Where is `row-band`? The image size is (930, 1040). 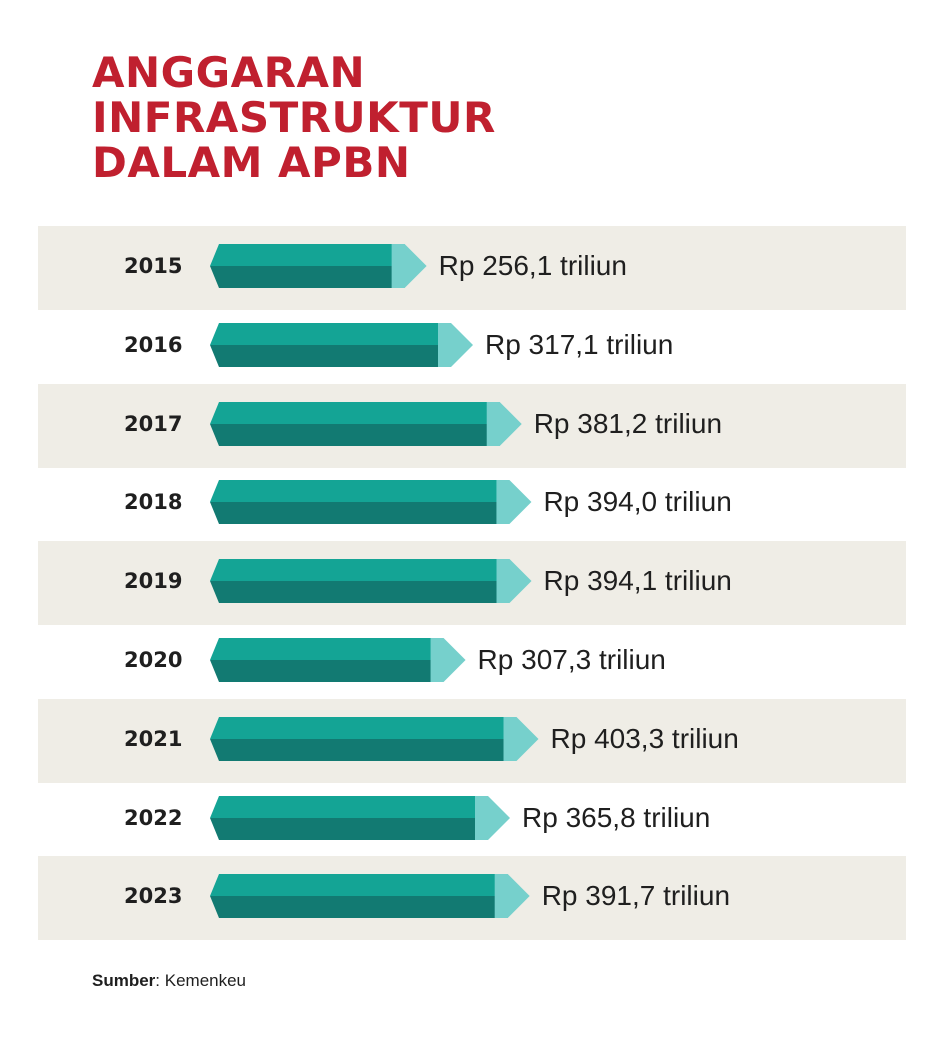
row-band is located at coordinates (472, 268).